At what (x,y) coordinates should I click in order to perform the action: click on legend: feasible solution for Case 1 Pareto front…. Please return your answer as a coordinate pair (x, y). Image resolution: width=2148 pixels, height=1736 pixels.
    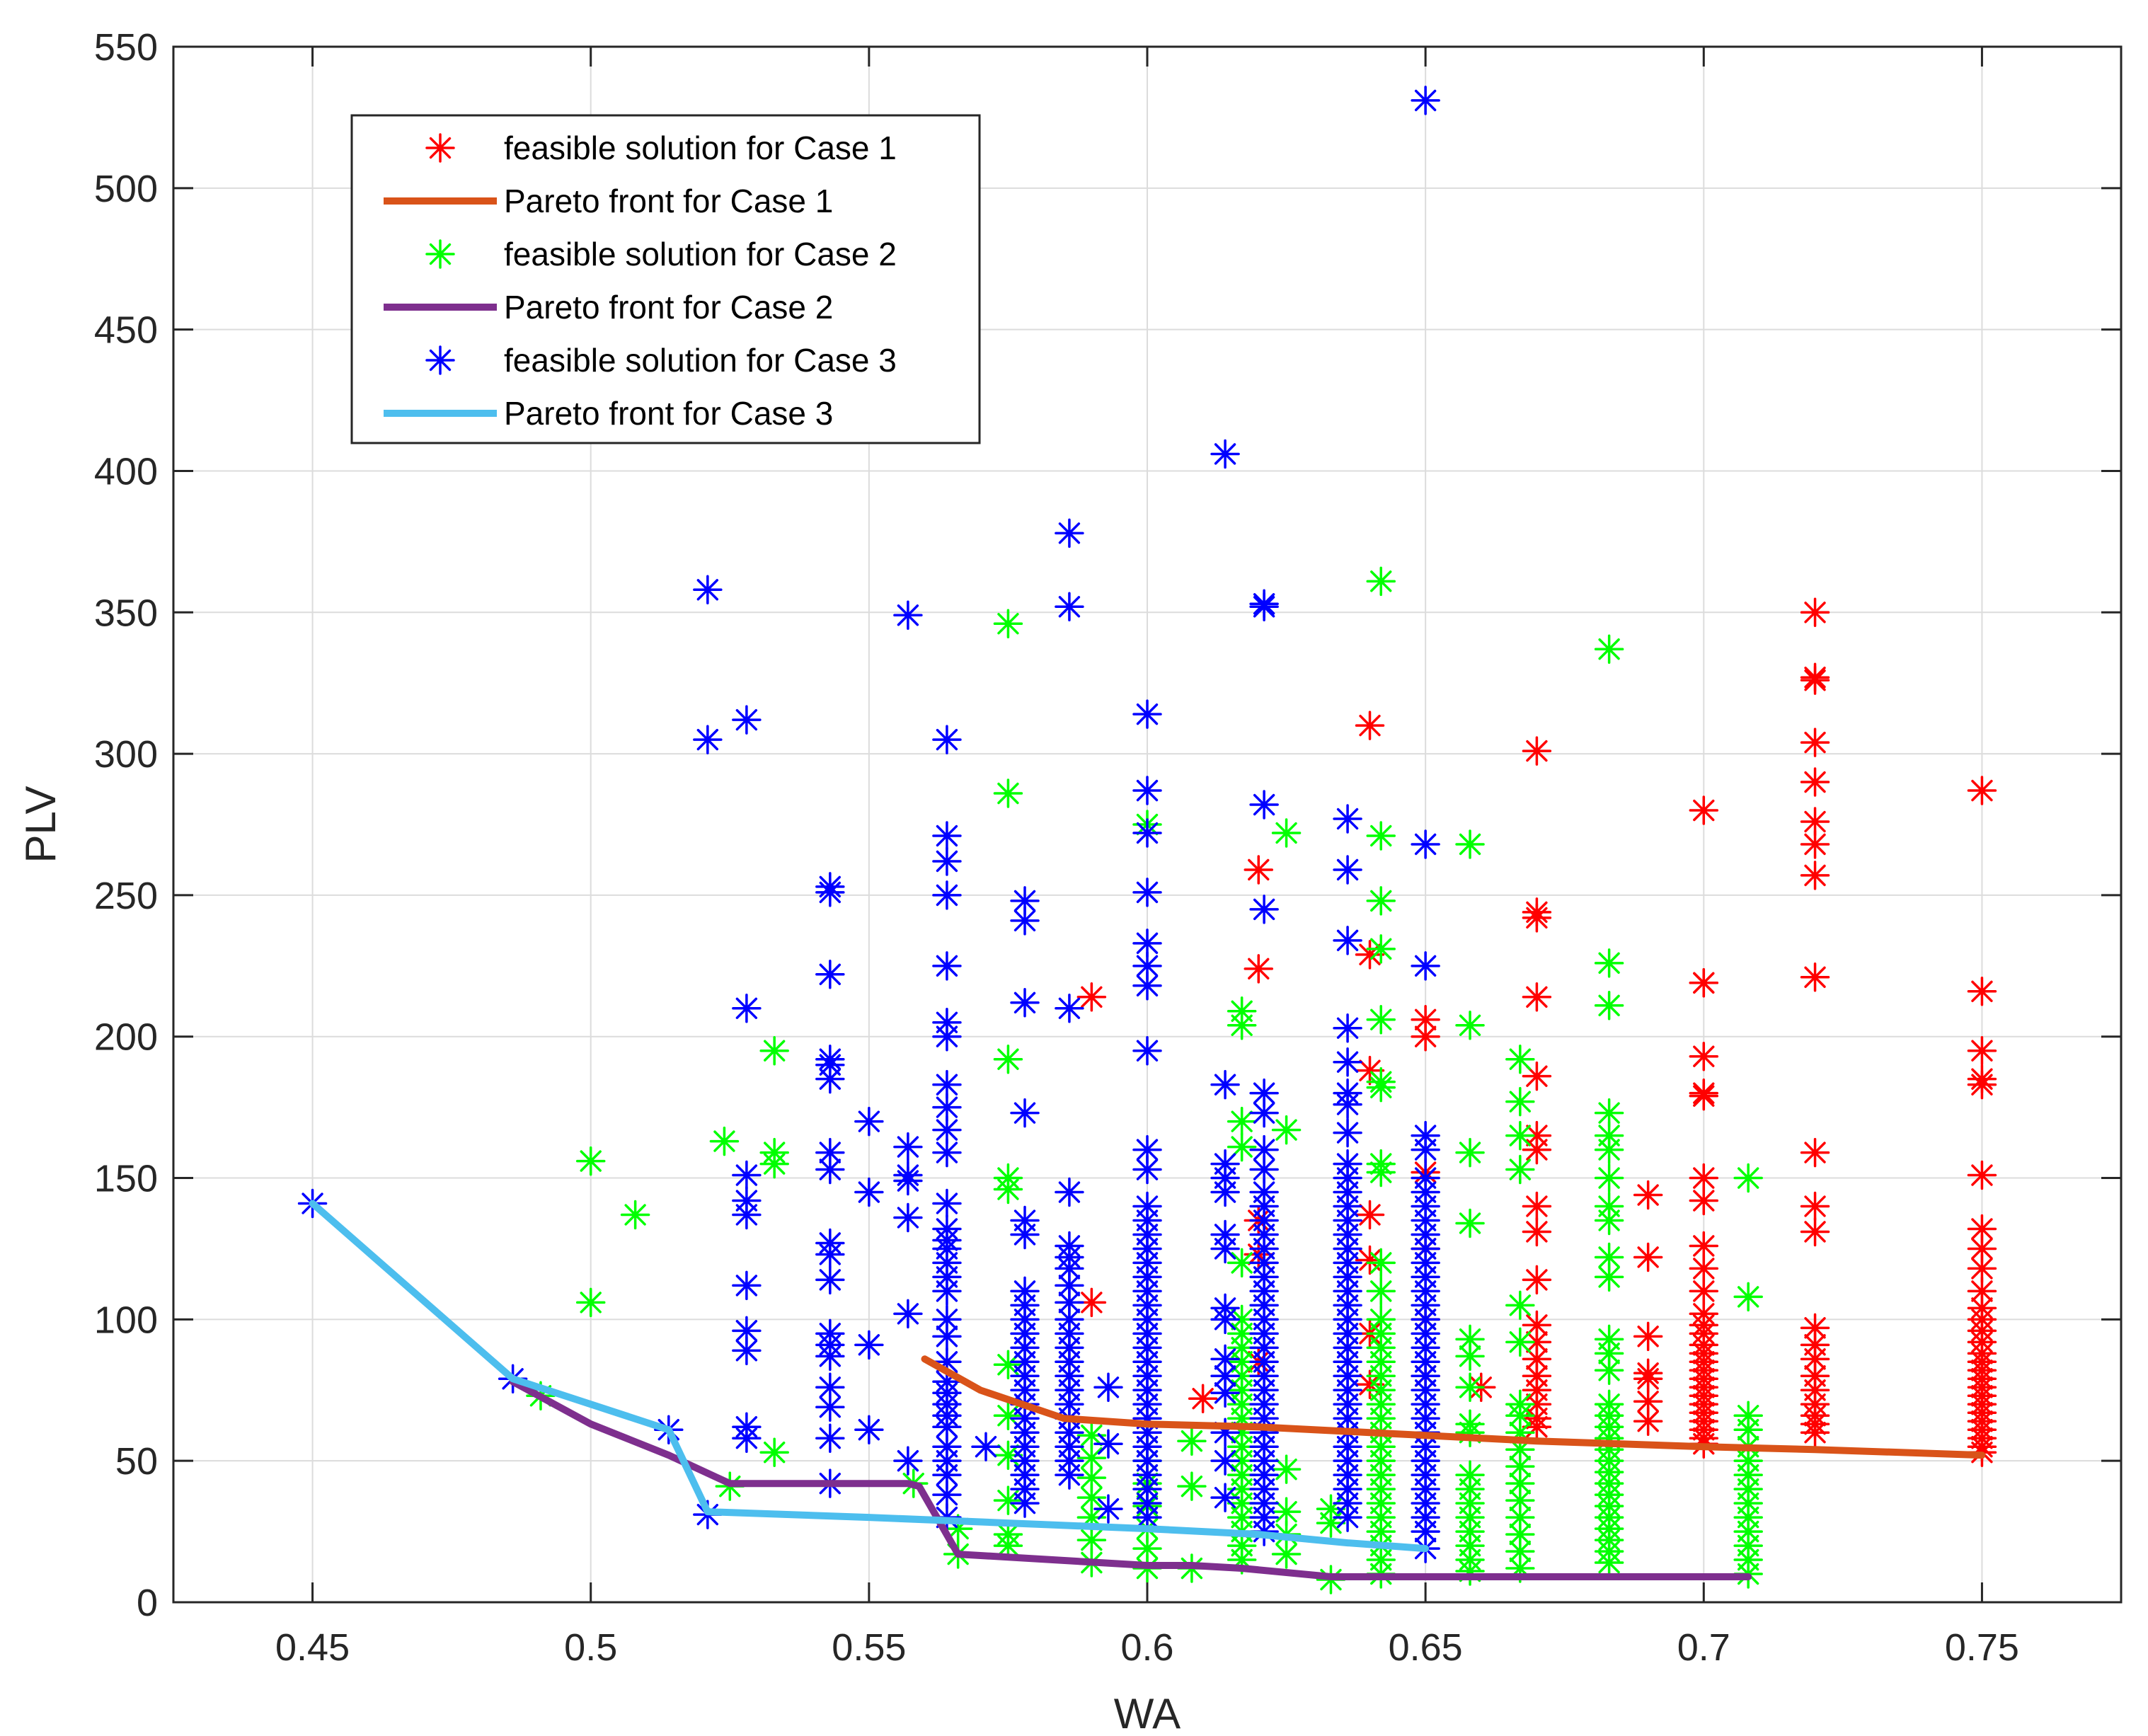
    Looking at the image, I should click on (665, 279).